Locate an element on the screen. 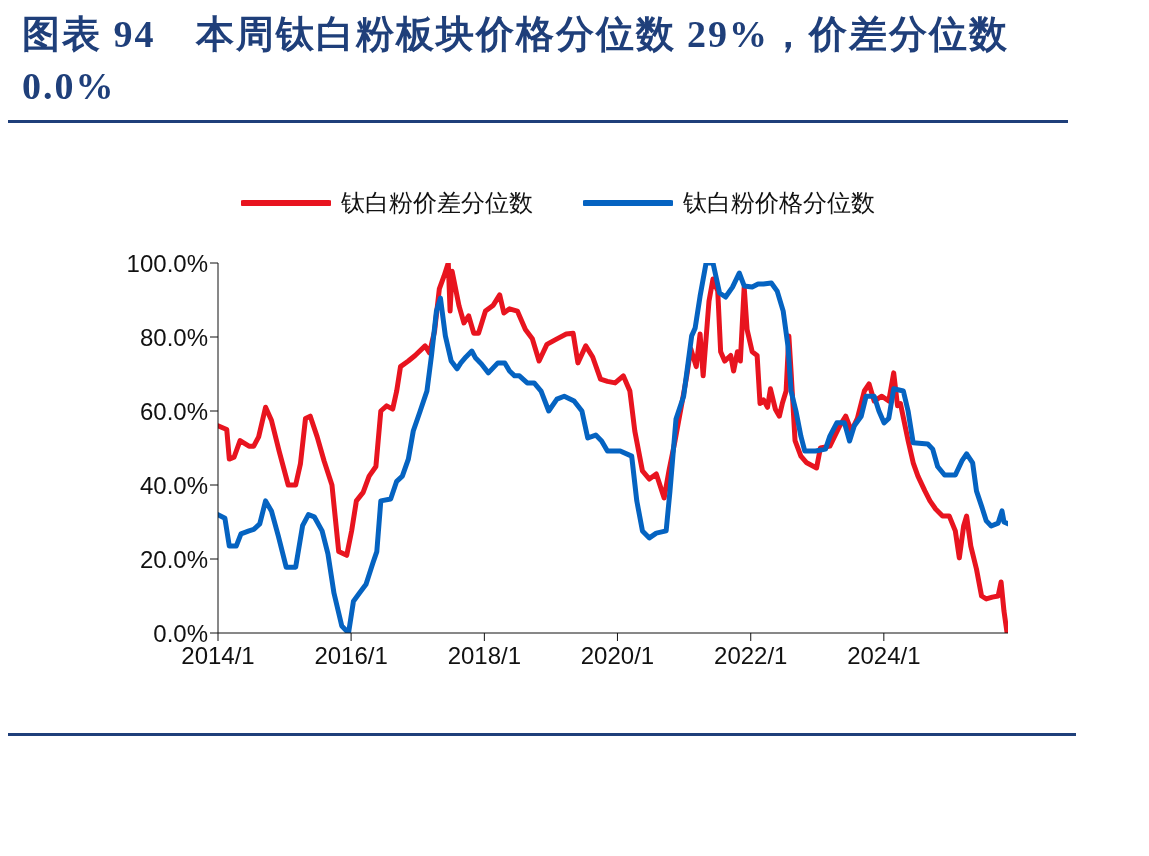  y-tick-label: 60.0% is located at coordinates (173, 411).